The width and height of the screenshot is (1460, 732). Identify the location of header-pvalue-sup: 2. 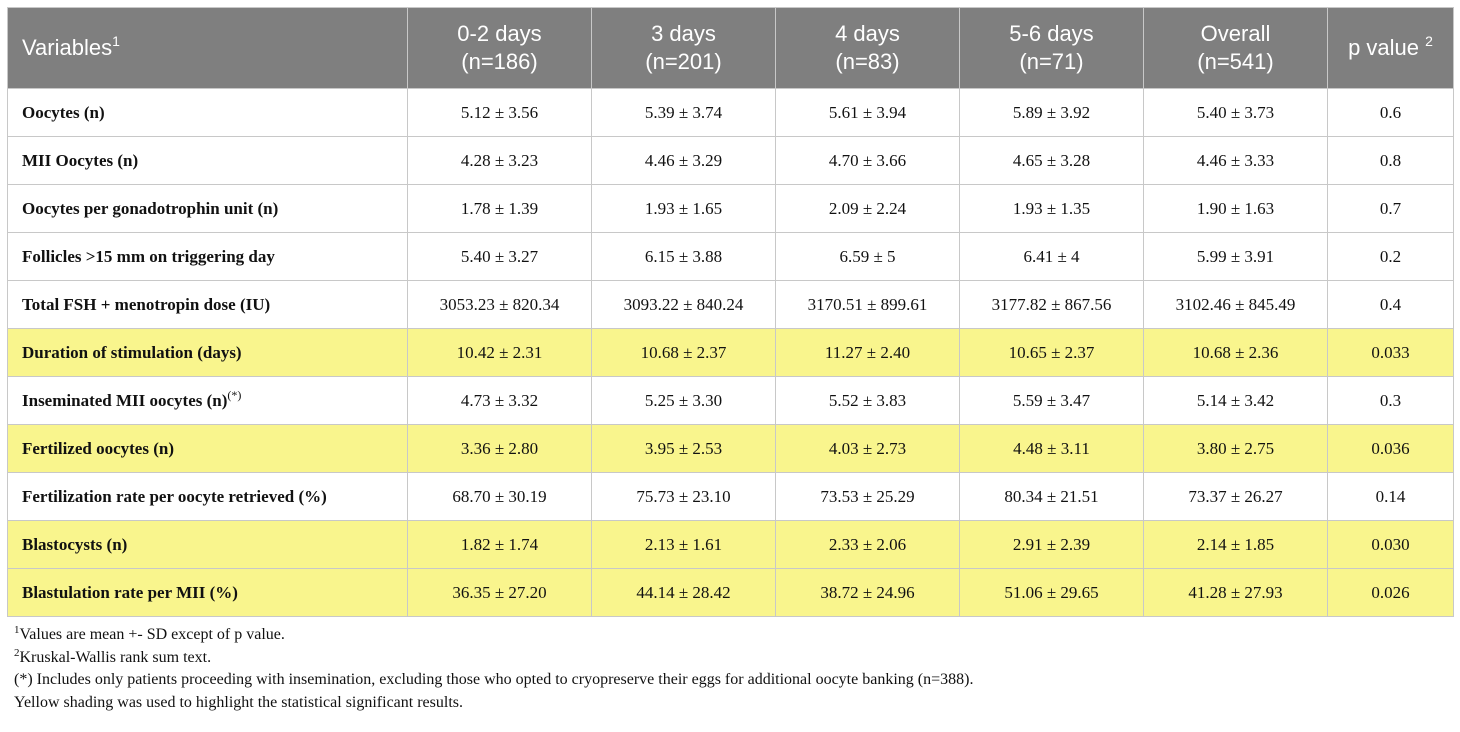
(1429, 41).